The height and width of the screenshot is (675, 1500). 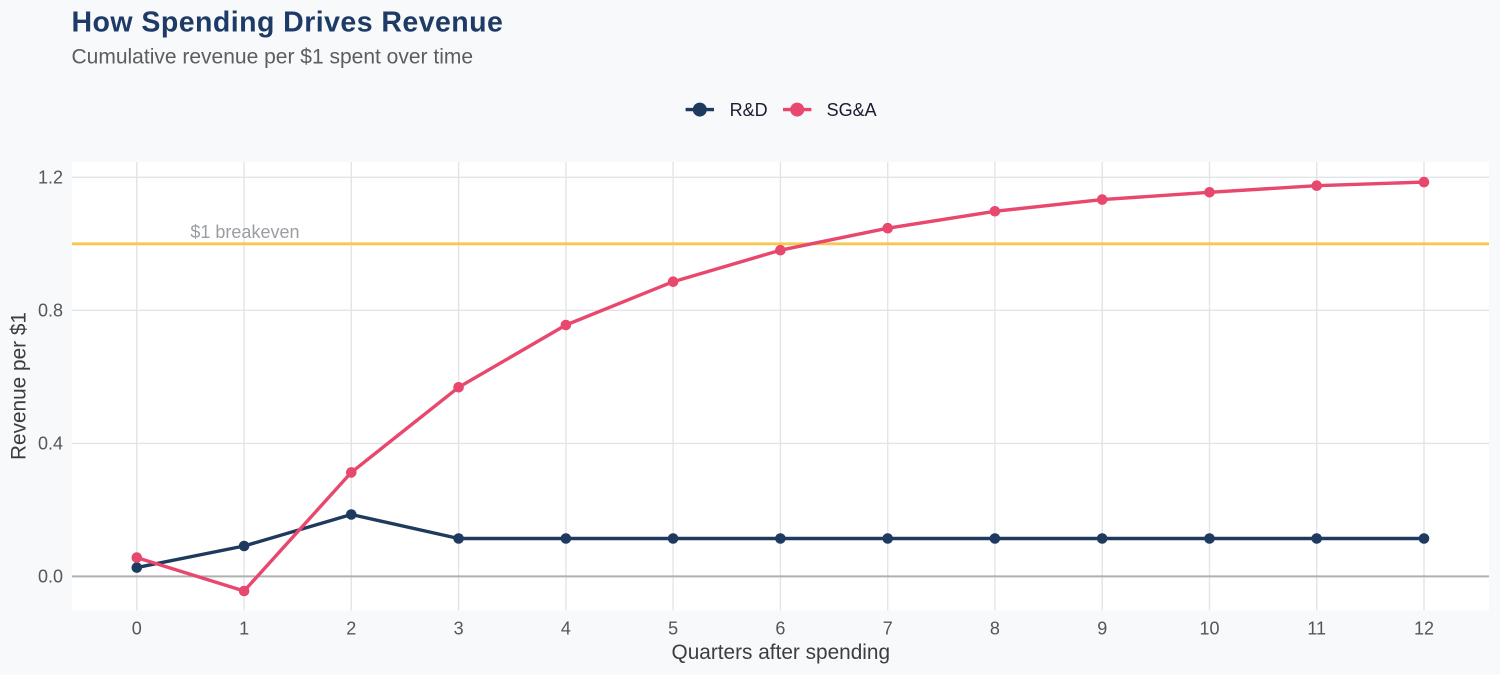 I want to click on svg-text: 0.4, so click(x=50, y=444).